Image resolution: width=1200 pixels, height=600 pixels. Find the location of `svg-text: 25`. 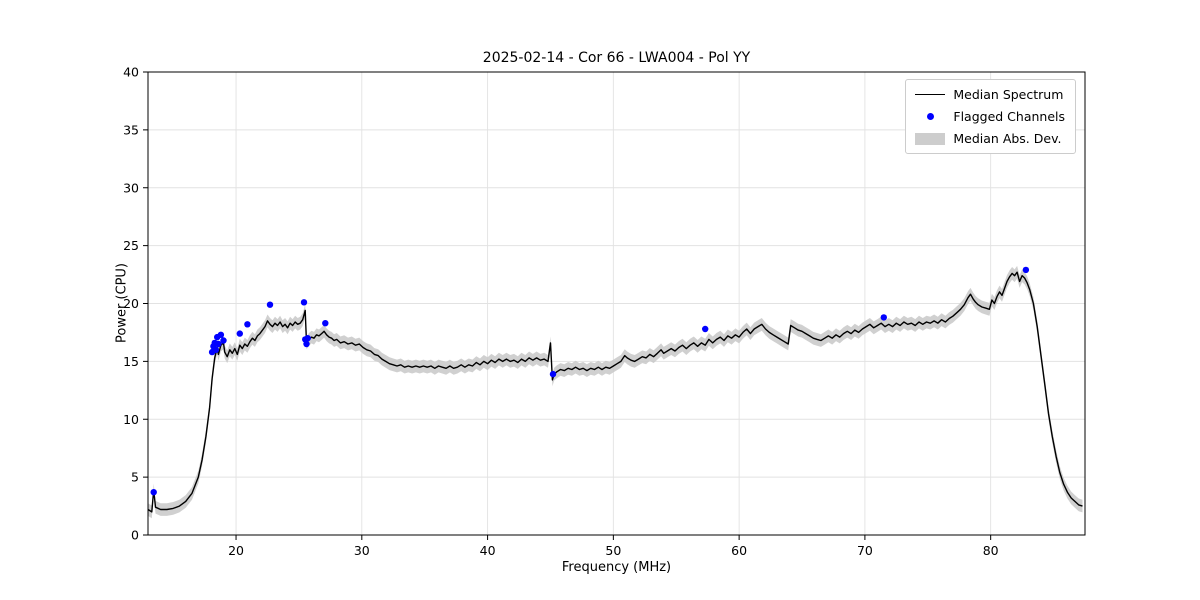

svg-text: 25 is located at coordinates (131, 245).